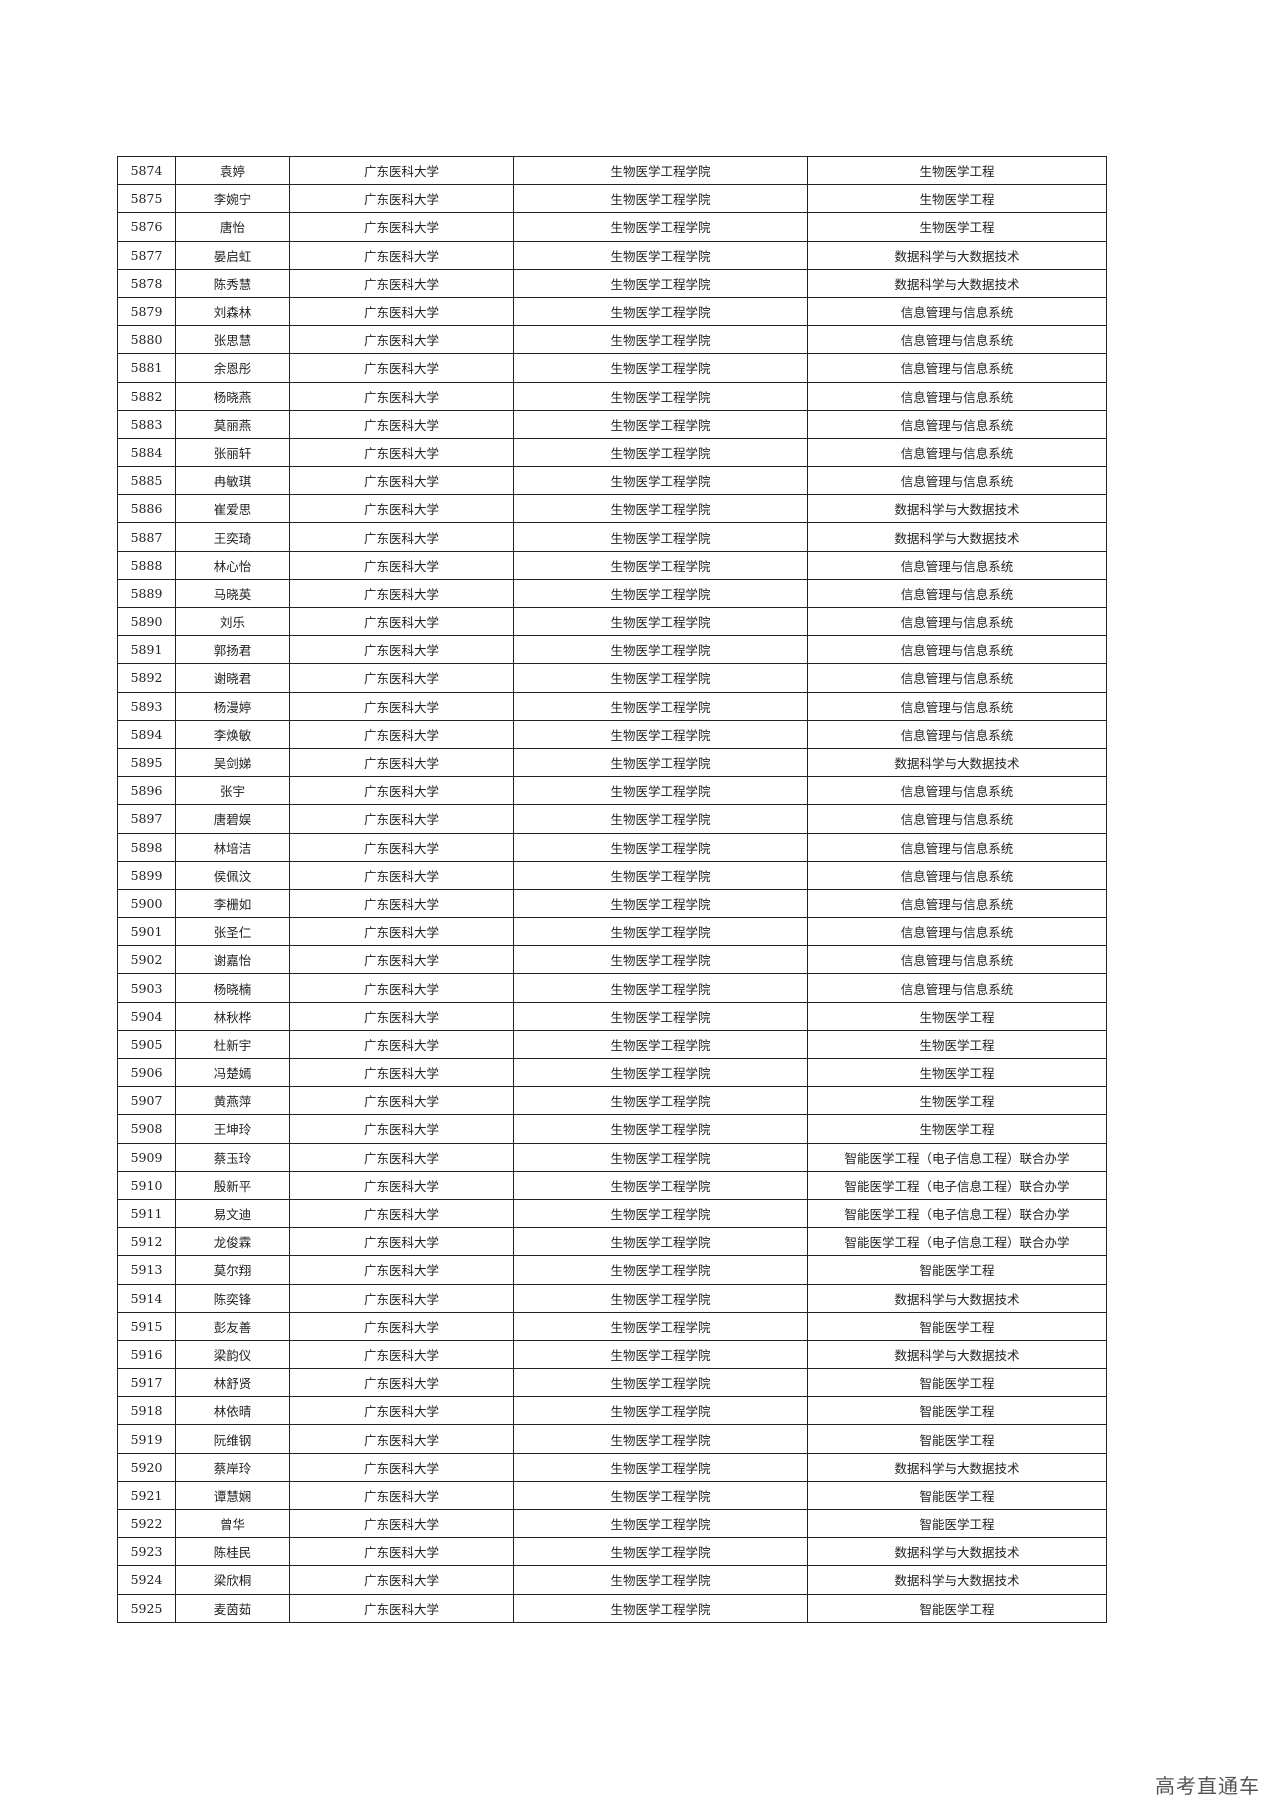 Image resolution: width=1280 pixels, height=1812 pixels. What do you see at coordinates (957, 1185) in the screenshot?
I see `major-cell: 智能医学工程（电子信息工程）联合办学` at bounding box center [957, 1185].